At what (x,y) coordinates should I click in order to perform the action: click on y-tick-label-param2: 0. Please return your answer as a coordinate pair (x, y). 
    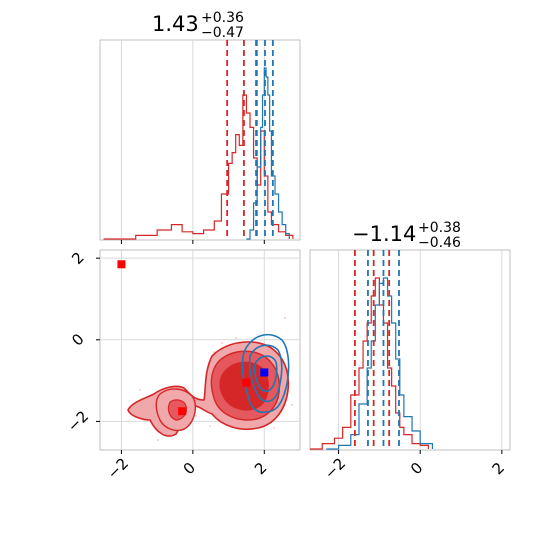
    Looking at the image, I should click on (77, 339).